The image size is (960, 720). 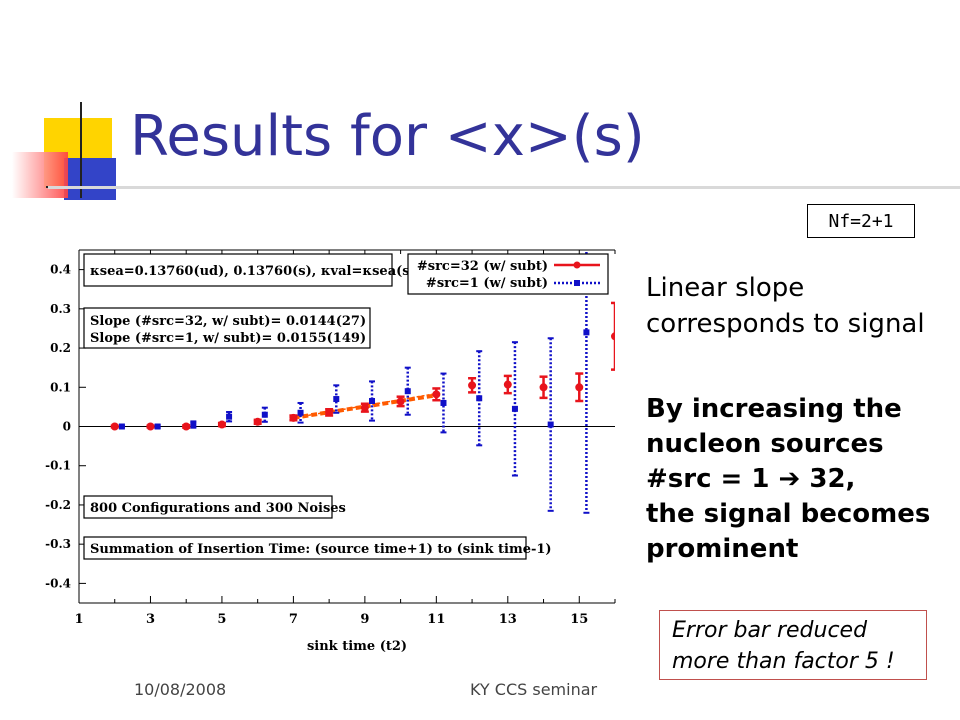 What do you see at coordinates (221, 619) in the screenshot?
I see `x-tick-label: 5` at bounding box center [221, 619].